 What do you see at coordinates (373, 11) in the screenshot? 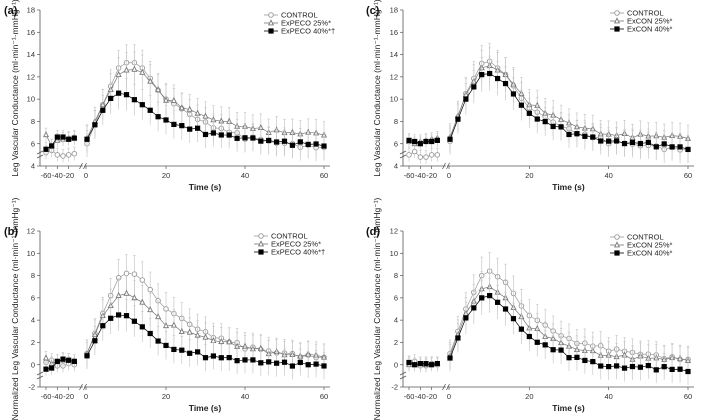
I see `panel-letter: (c)` at bounding box center [373, 11].